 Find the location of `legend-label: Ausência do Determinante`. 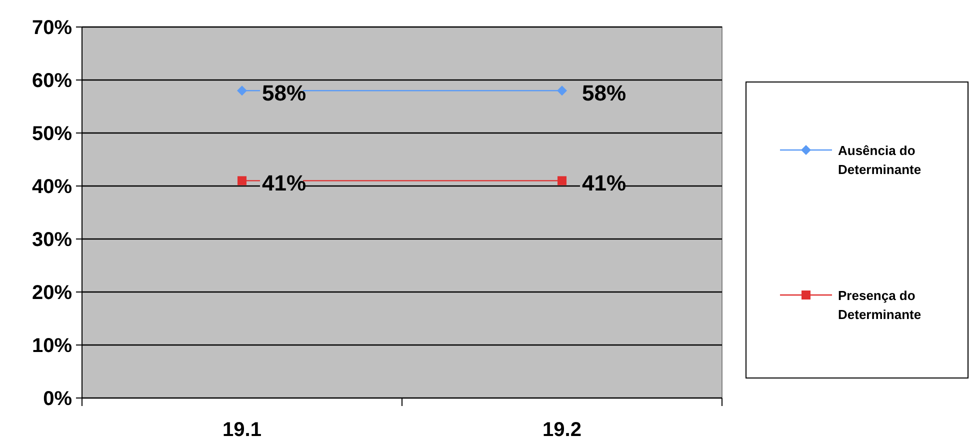

legend-label: Ausência do Determinante is located at coordinates (880, 160).